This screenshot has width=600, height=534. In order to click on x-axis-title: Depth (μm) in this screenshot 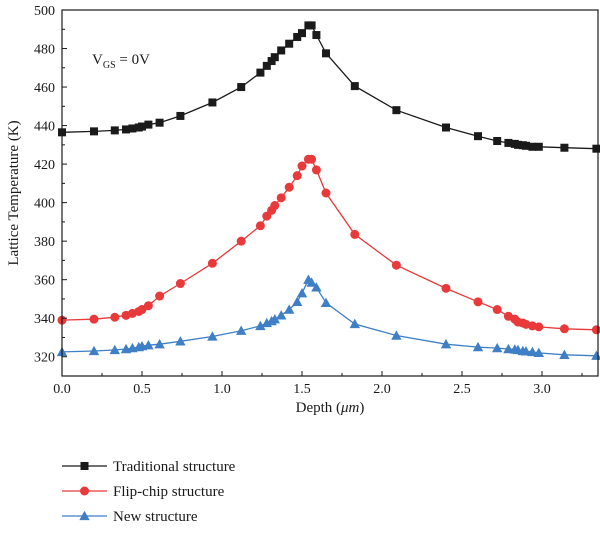, I will do `click(330, 408)`.